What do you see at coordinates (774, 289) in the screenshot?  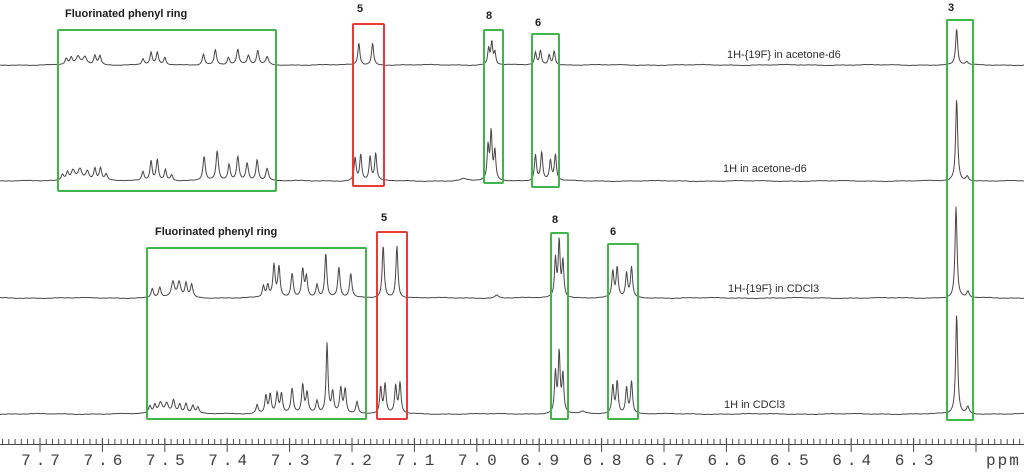 I see `trace-label-3: 1H-{19F} in CDCl3` at bounding box center [774, 289].